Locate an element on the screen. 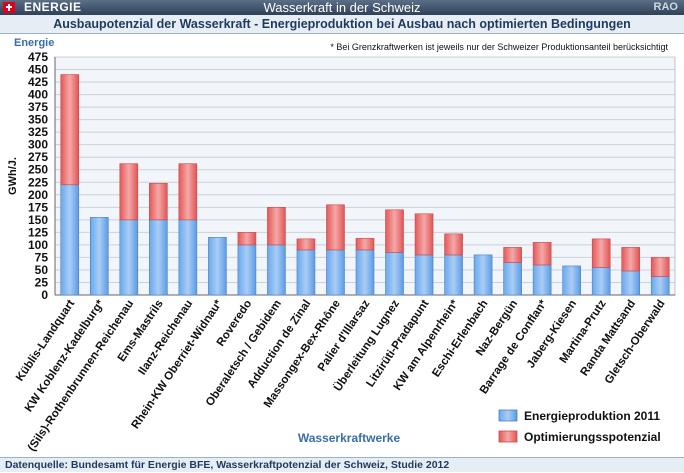 This screenshot has width=684, height=473. y-tick-label: 50 is located at coordinates (42, 270).